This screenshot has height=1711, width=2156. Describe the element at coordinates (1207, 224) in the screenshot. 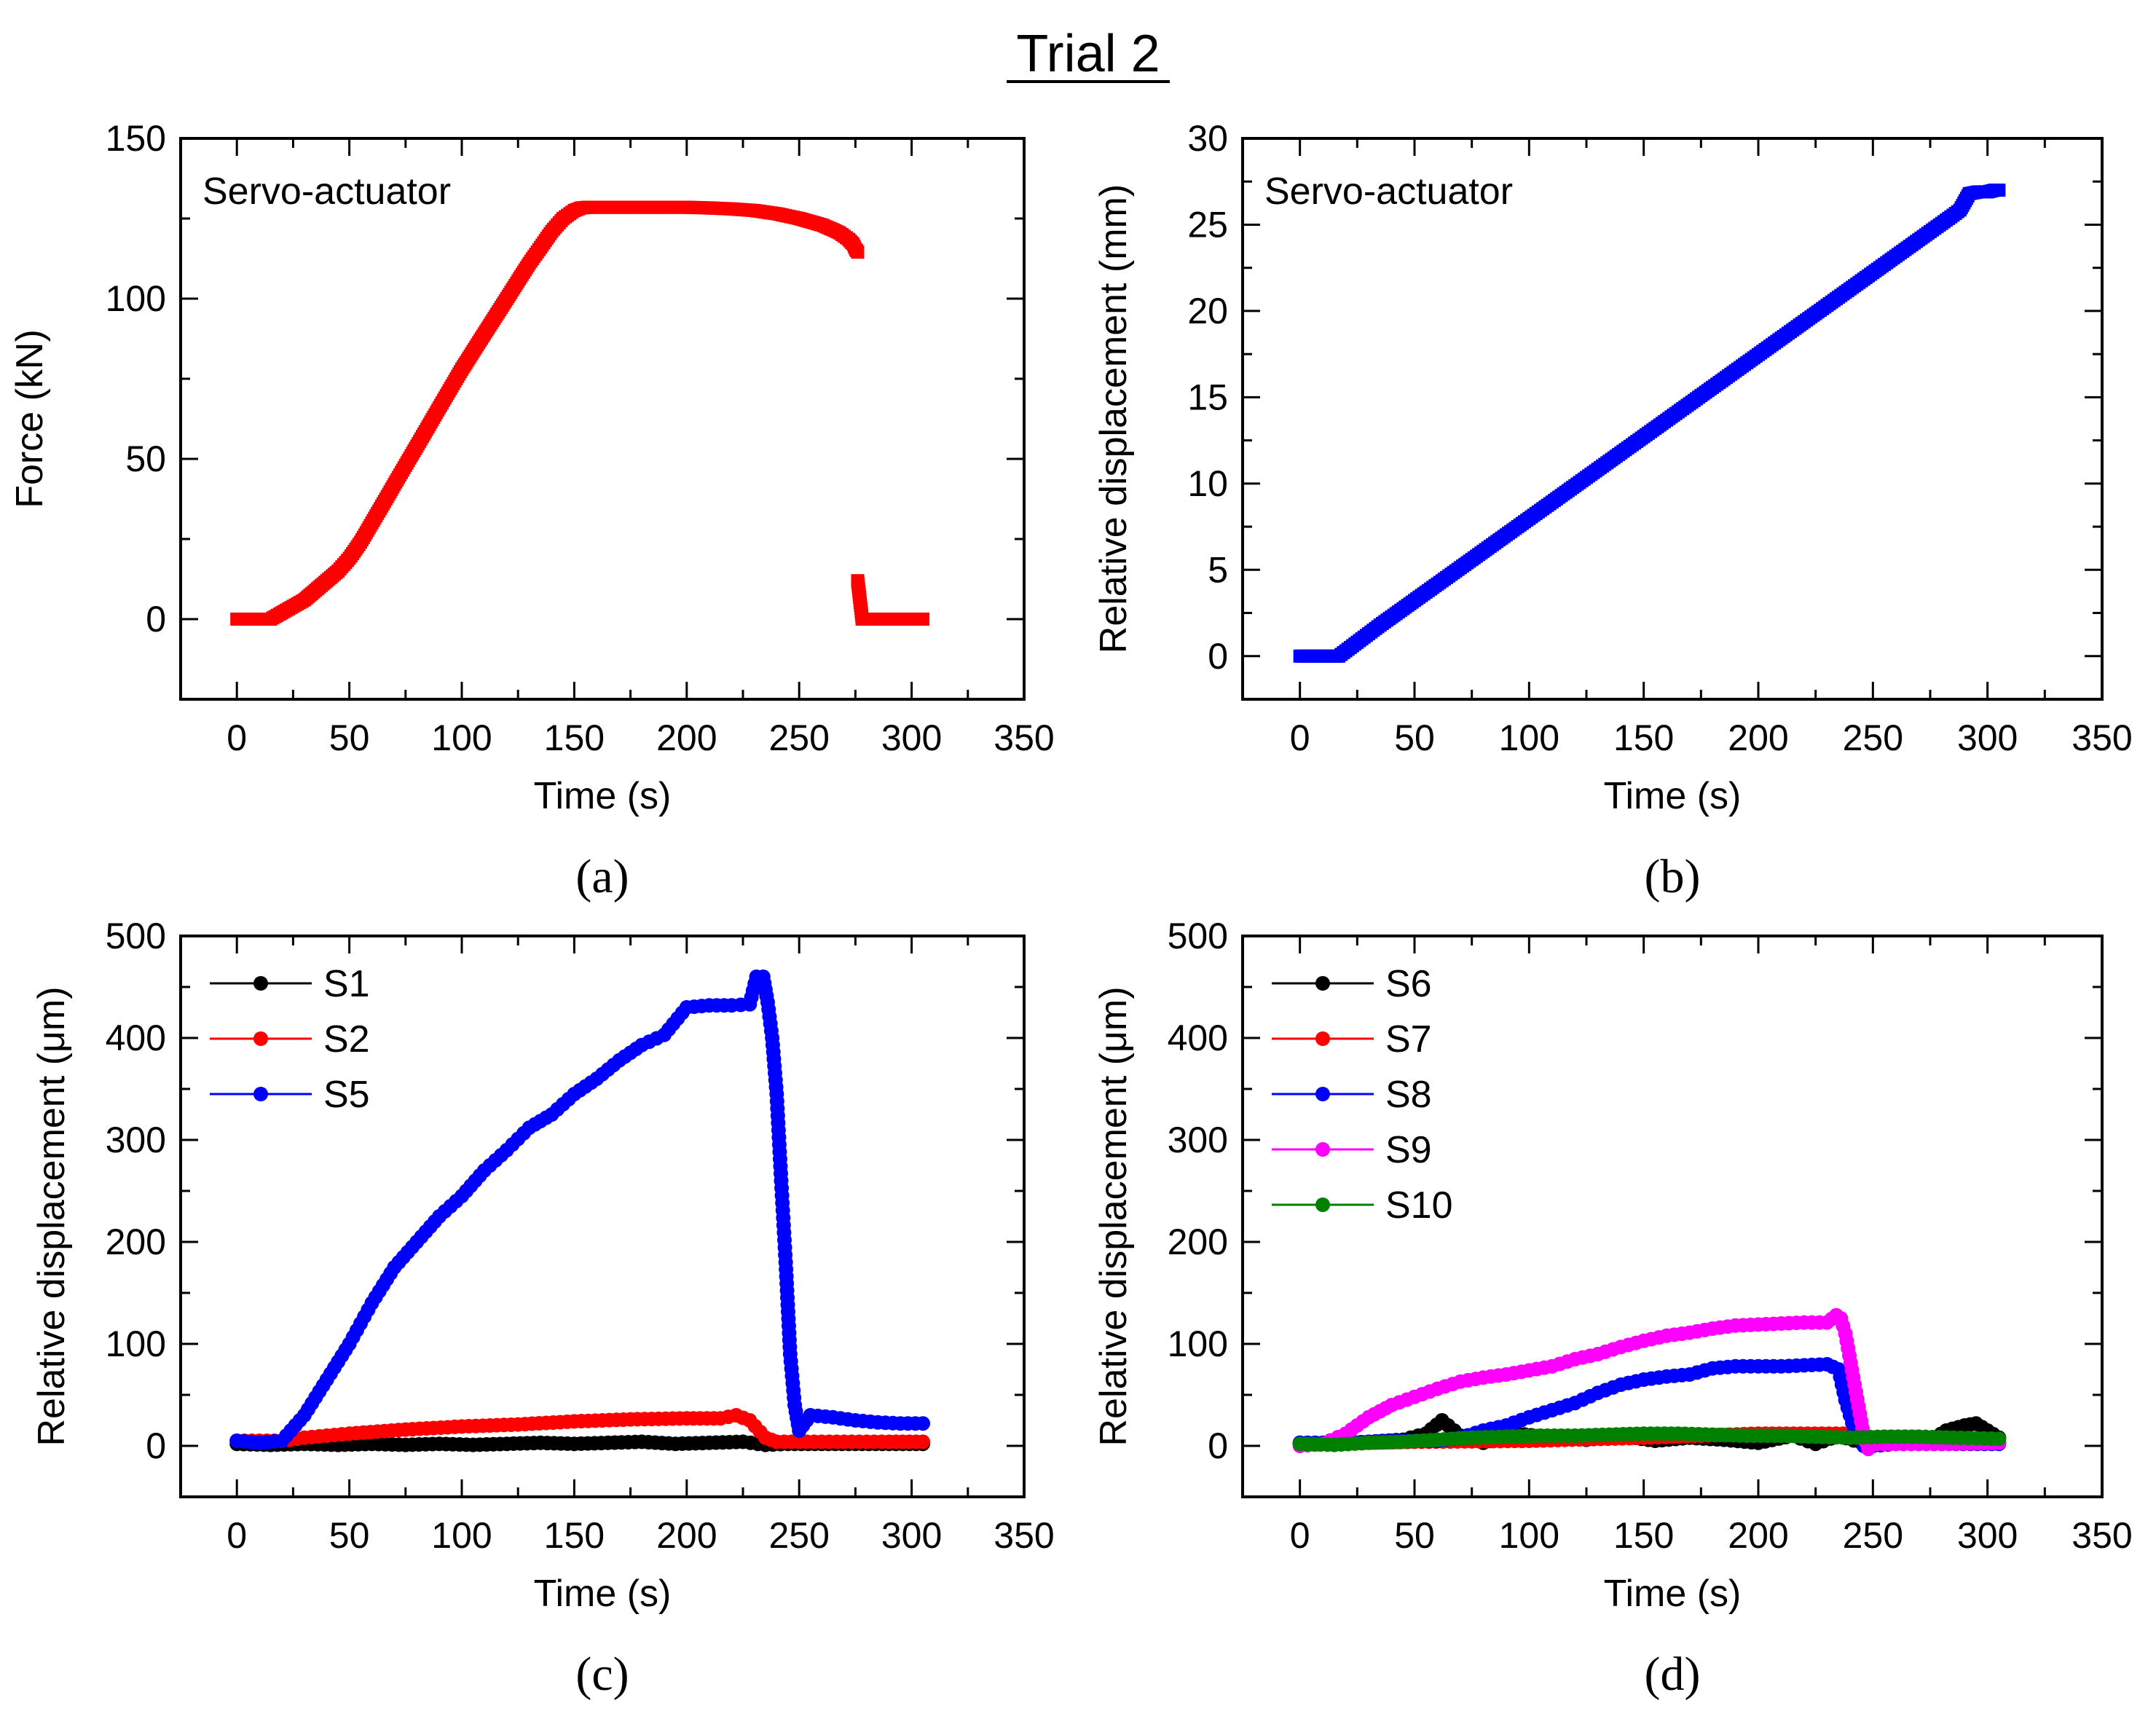

I see `y-tick-label: 25` at that location.